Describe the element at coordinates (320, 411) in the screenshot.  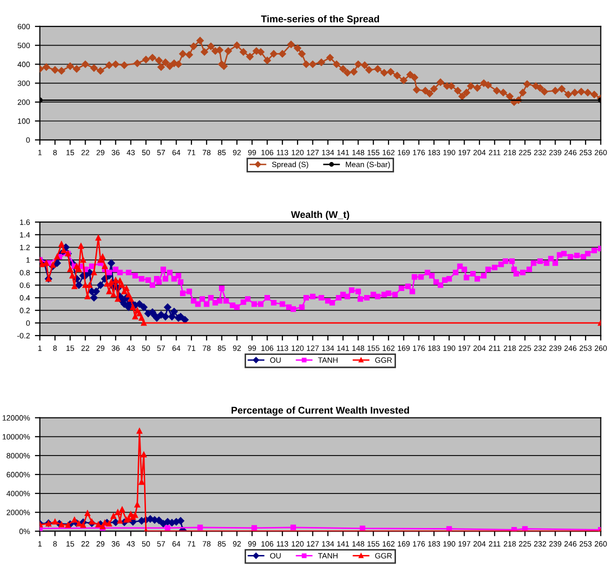
I see `chart-title: Percentage of Current Wealth Invested` at that location.